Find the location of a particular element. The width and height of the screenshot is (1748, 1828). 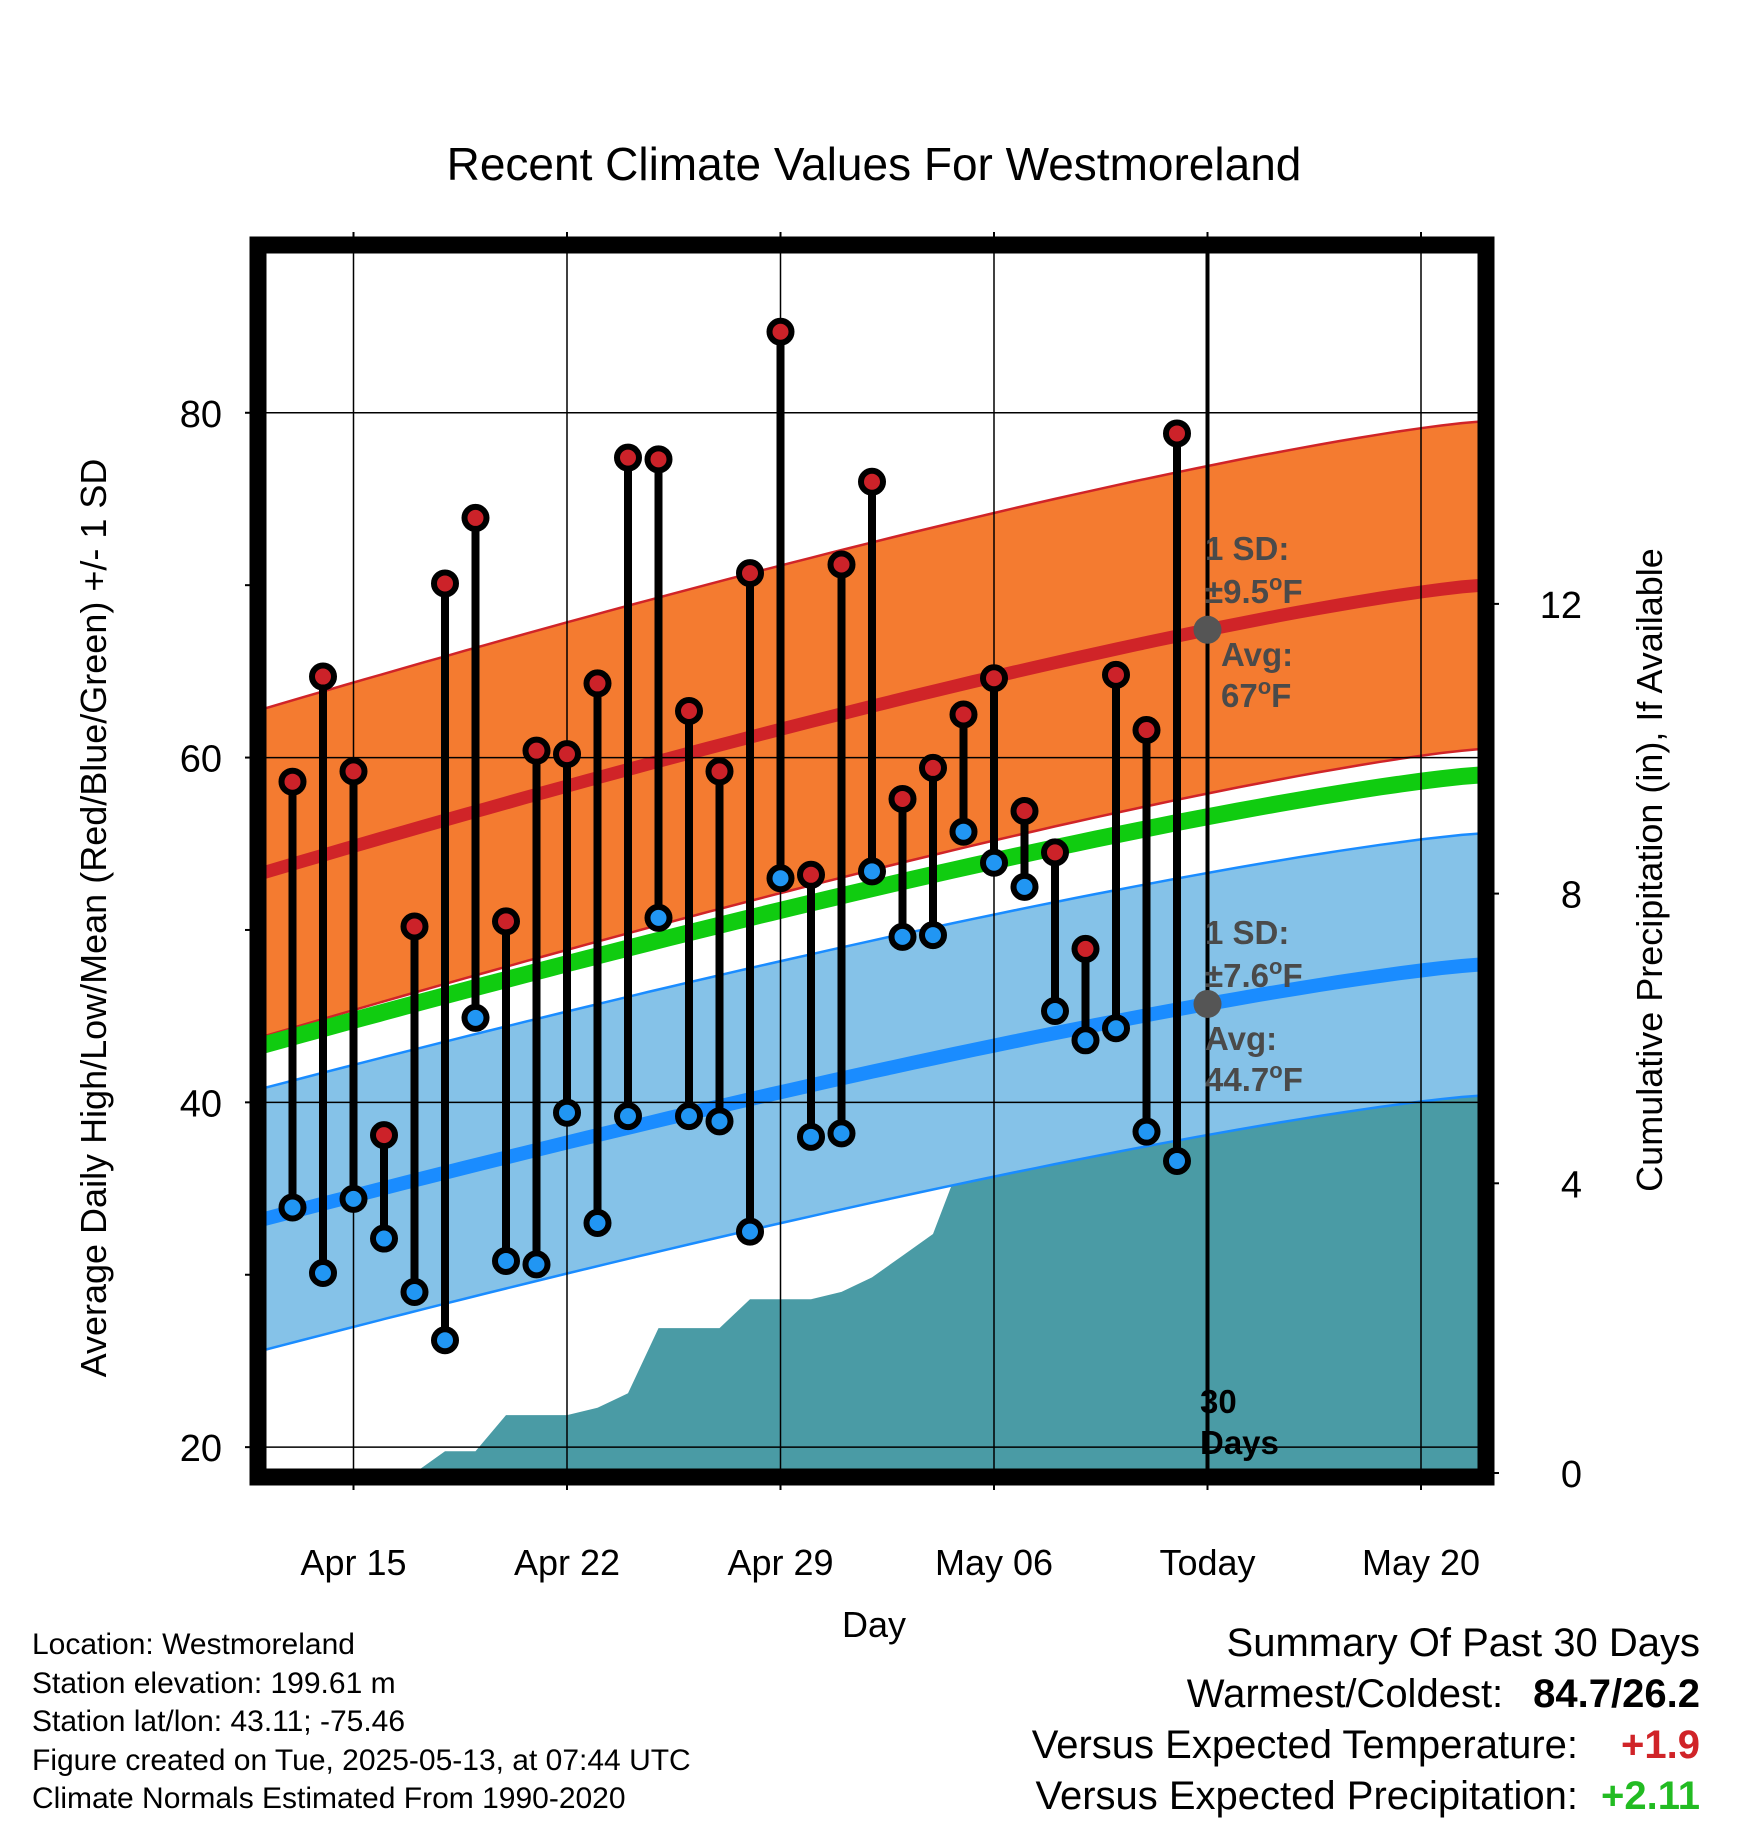

x-tick-label: Apr 29 is located at coordinates (780, 1562).